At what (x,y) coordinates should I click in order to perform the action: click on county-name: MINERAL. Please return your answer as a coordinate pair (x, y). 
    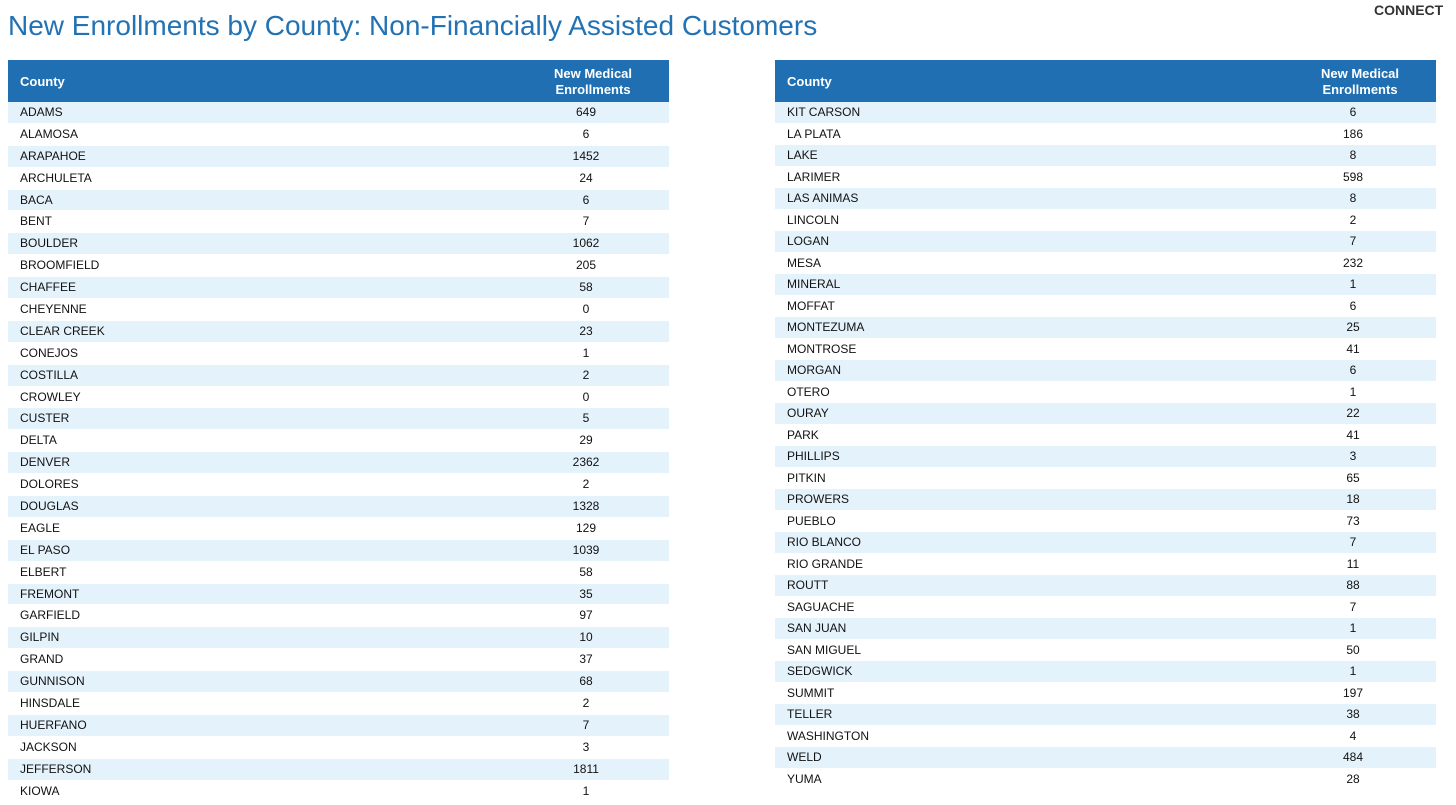
    Looking at the image, I should click on (814, 284).